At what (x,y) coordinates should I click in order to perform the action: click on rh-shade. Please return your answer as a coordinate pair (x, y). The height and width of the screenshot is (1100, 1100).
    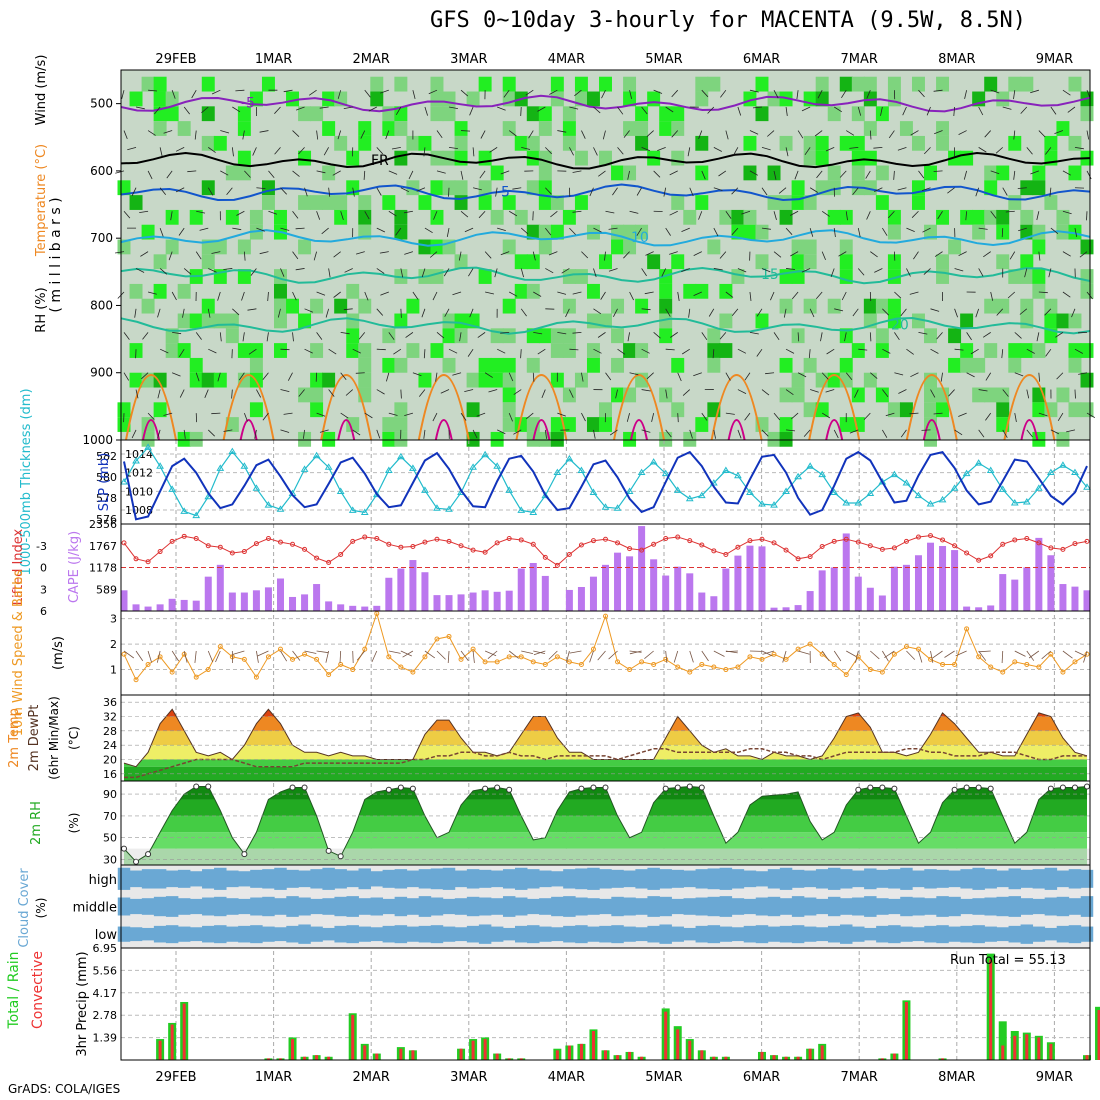
    Looking at the image, I should click on (605, 856).